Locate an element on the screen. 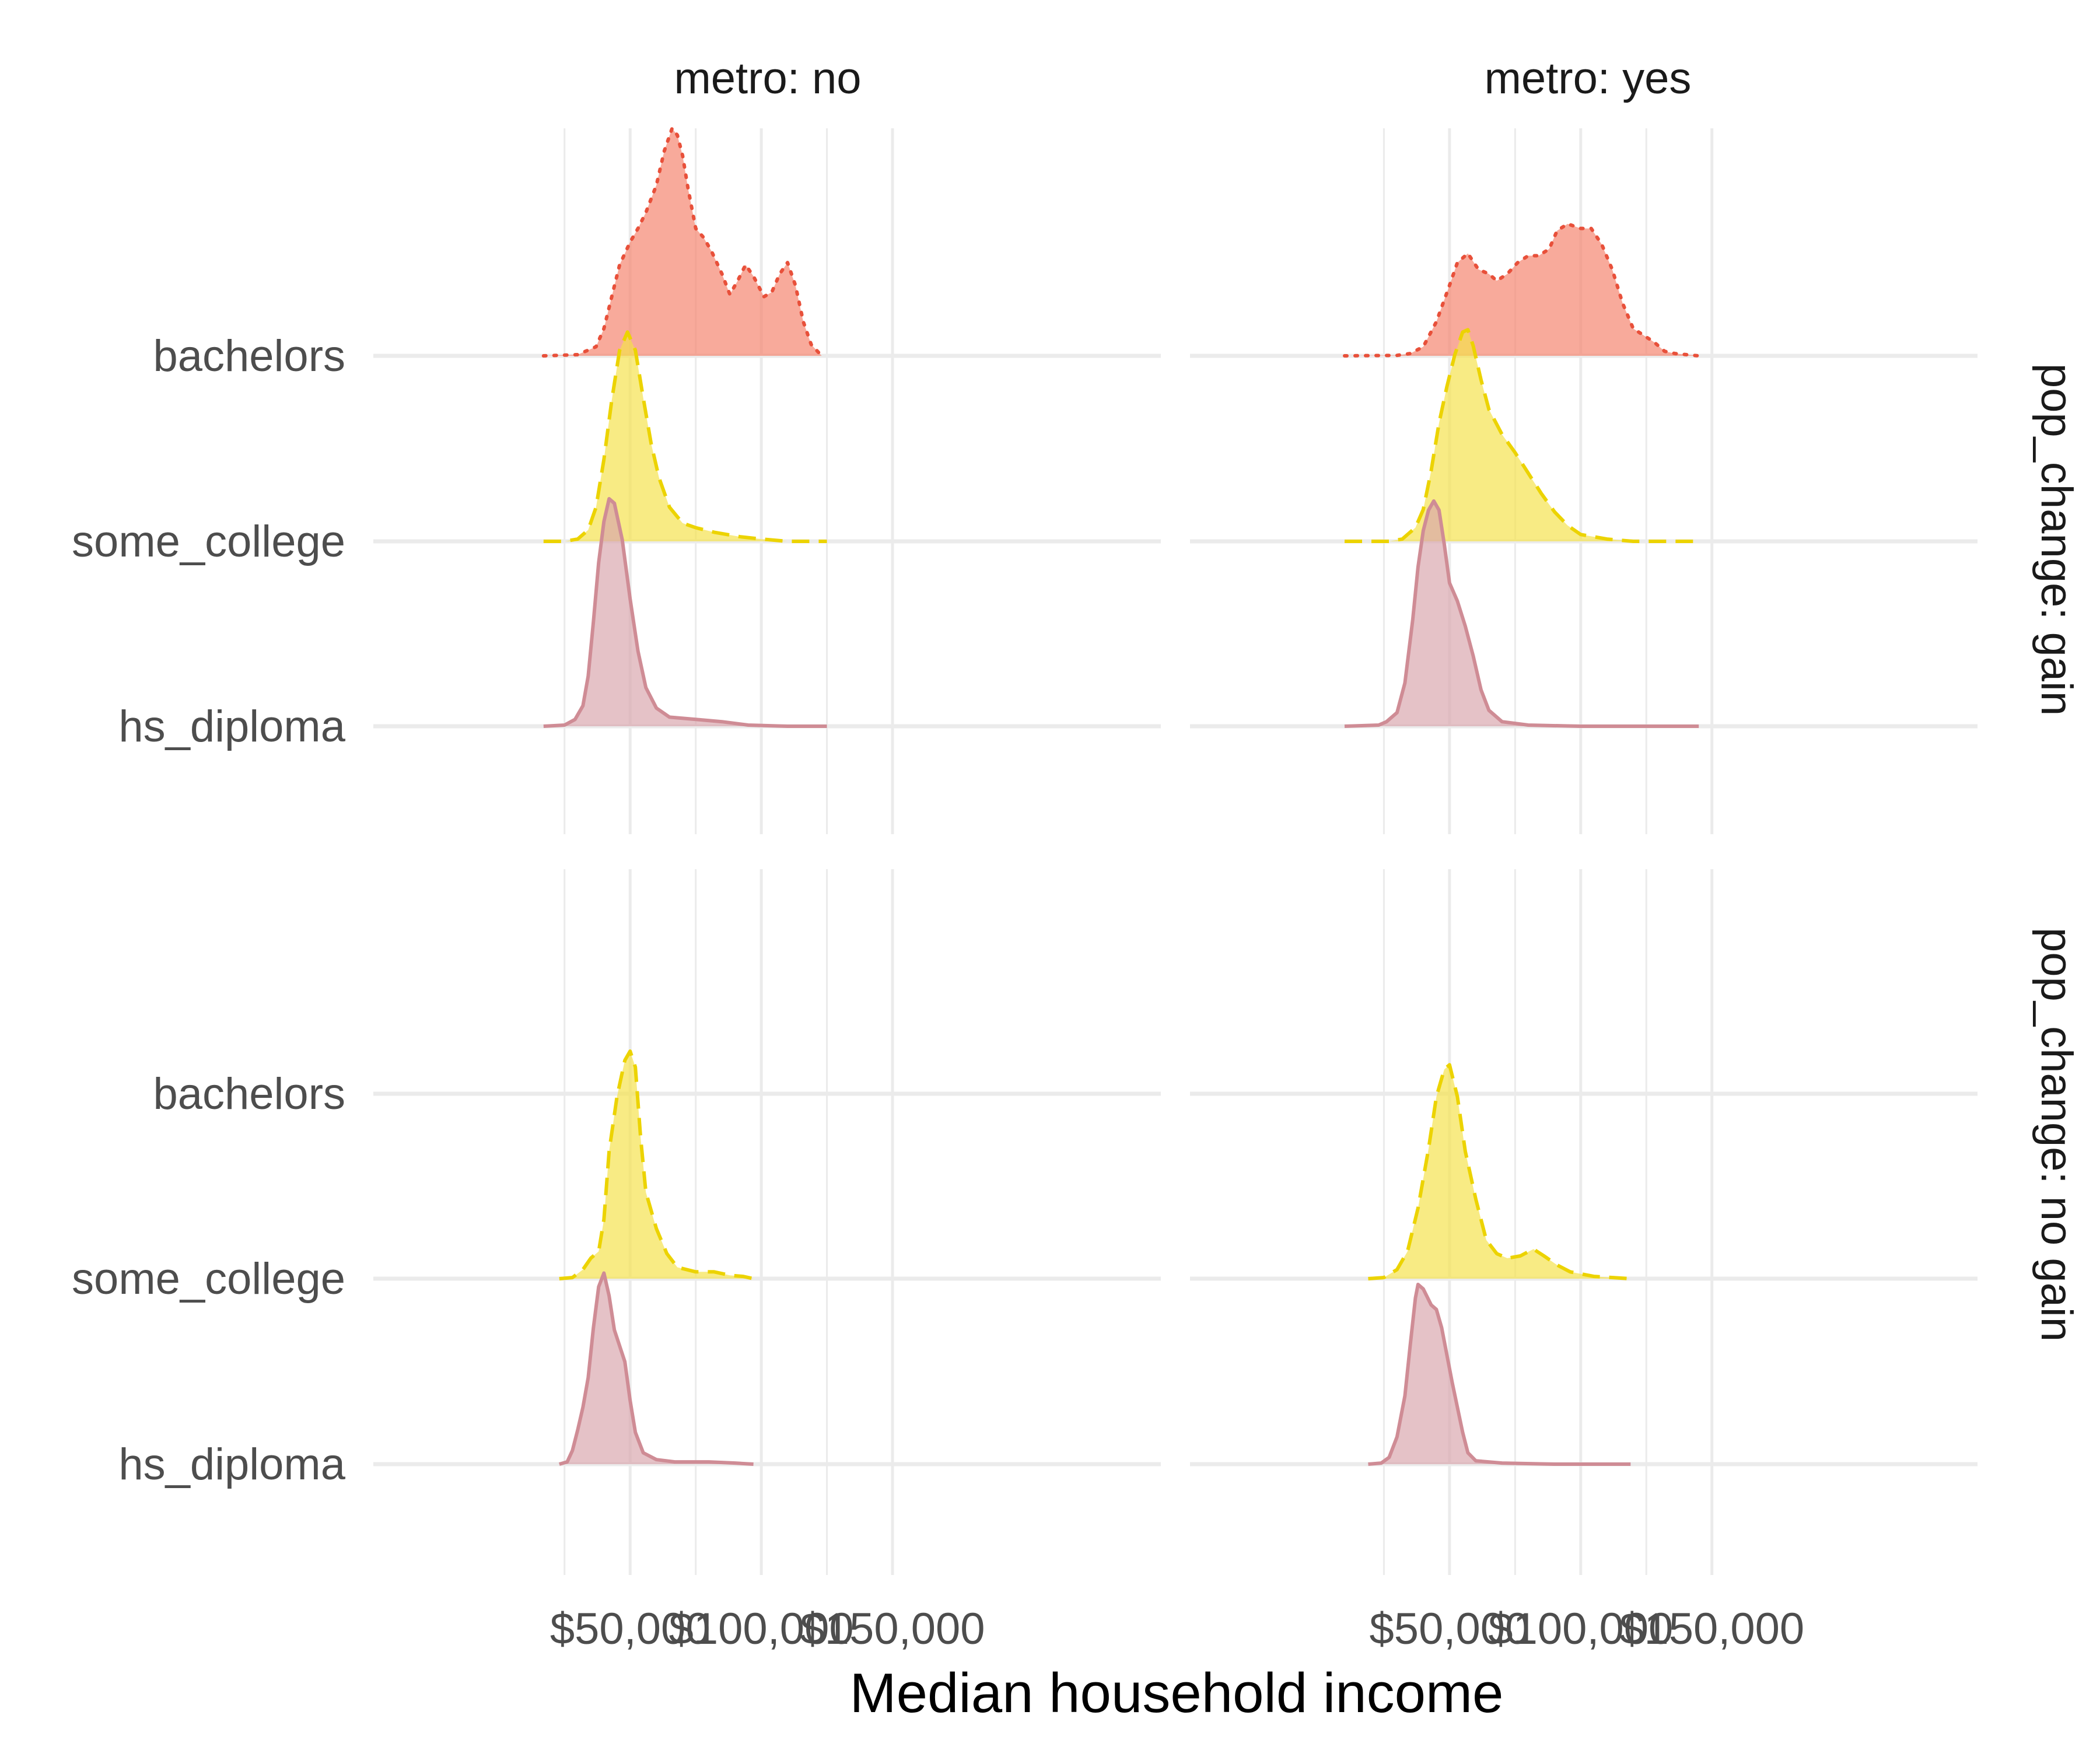  panel-metro-no-pop-change-gain is located at coordinates (684, 427).